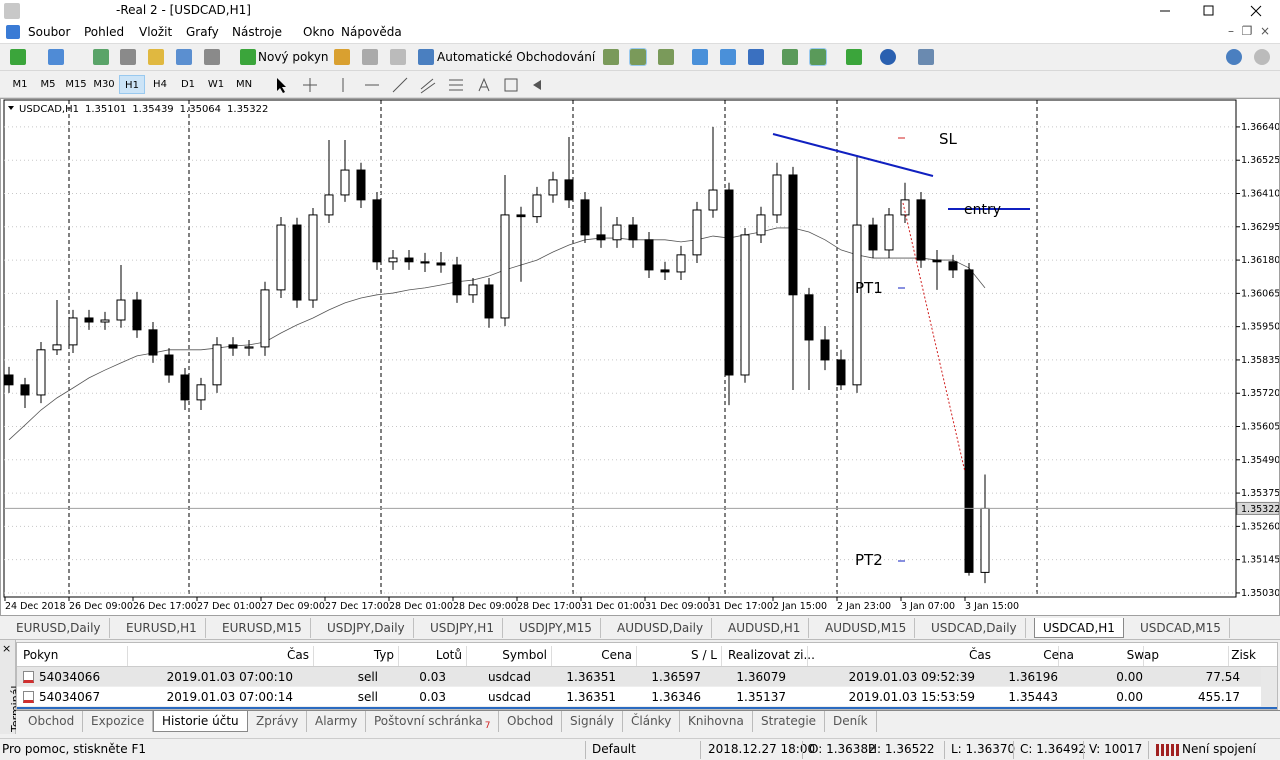 The height and width of the screenshot is (760, 1280). Describe the element at coordinates (183, 10) in the screenshot. I see `window-title: -Real 2 - [USDCAD,H1]` at that location.